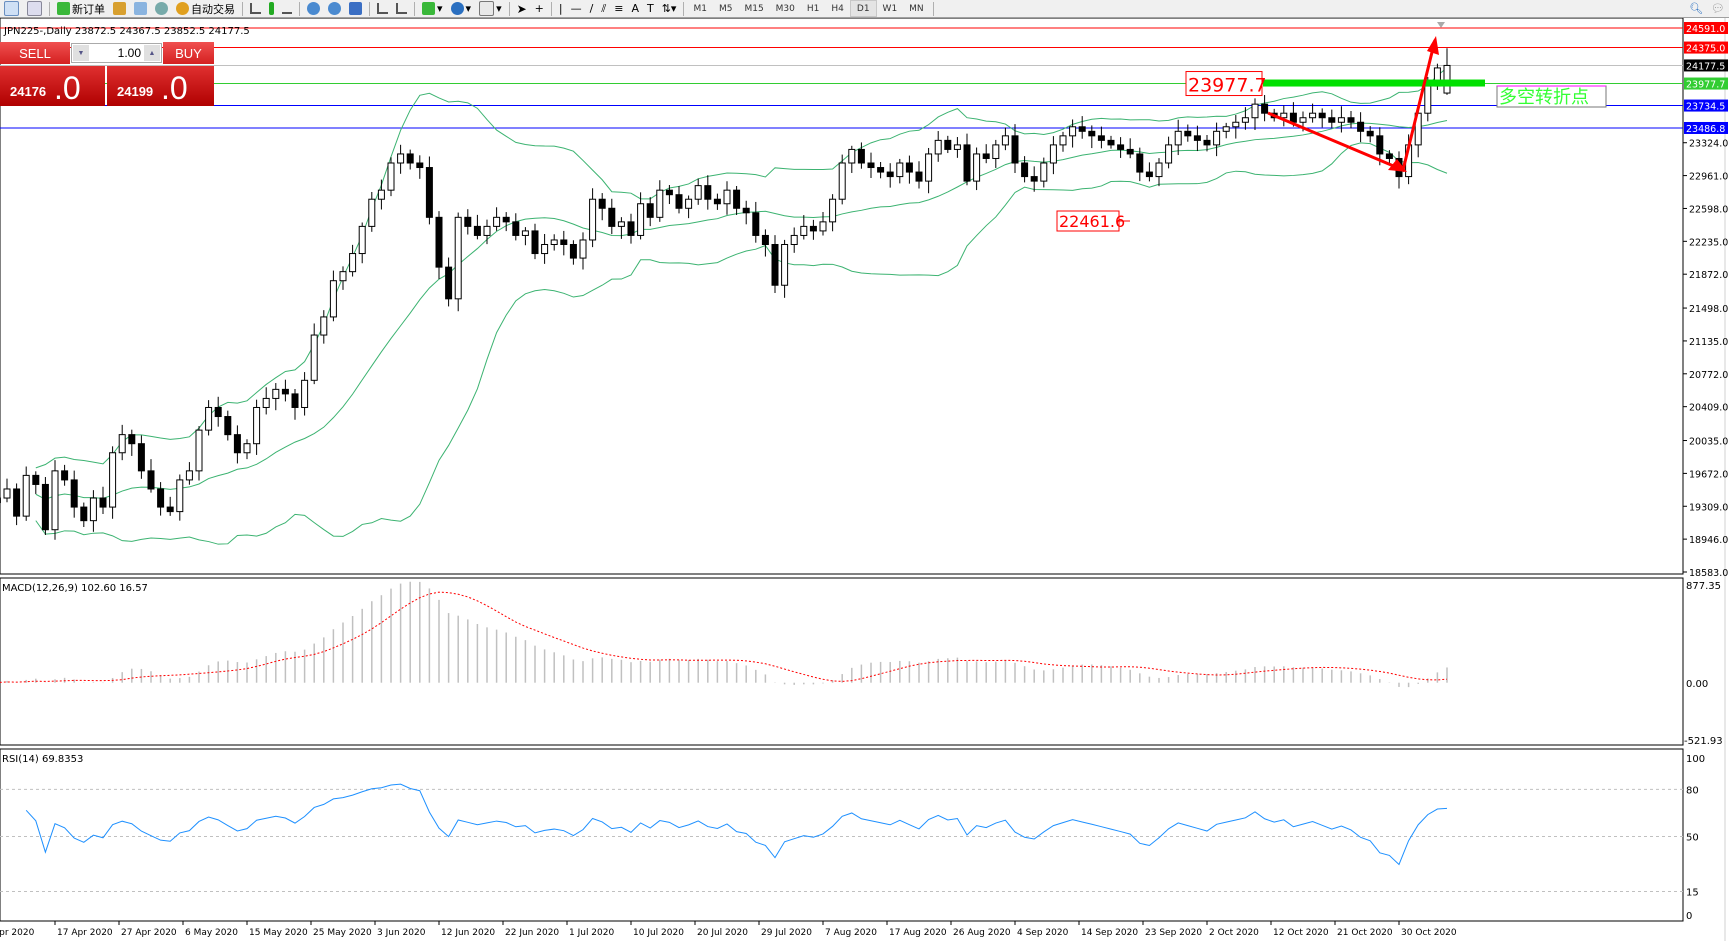 This screenshot has height=941, width=1729. Describe the element at coordinates (521, 8) in the screenshot. I see `cursor-button: ➤` at that location.